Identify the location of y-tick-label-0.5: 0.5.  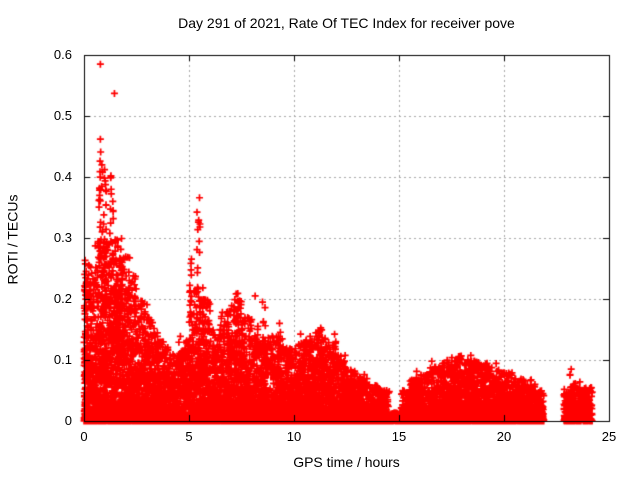
(62, 115).